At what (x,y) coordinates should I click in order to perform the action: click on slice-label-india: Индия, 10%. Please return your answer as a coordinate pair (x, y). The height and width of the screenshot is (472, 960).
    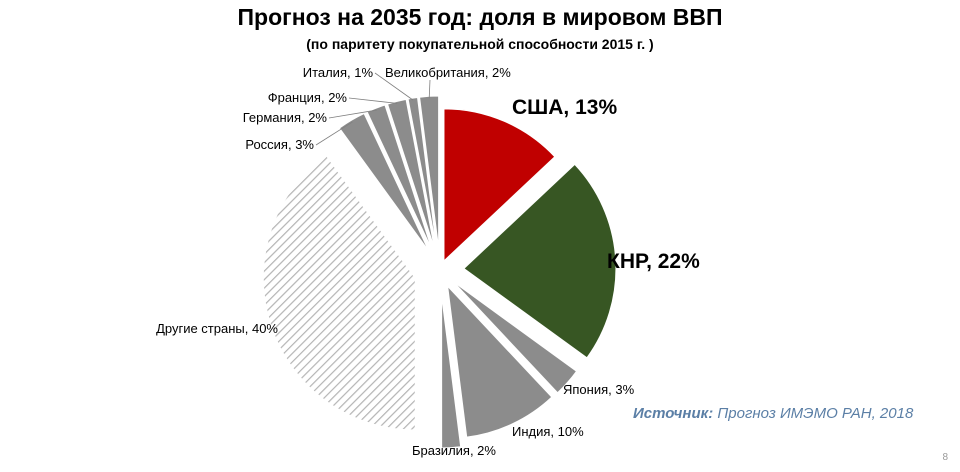
    Looking at the image, I should click on (548, 431).